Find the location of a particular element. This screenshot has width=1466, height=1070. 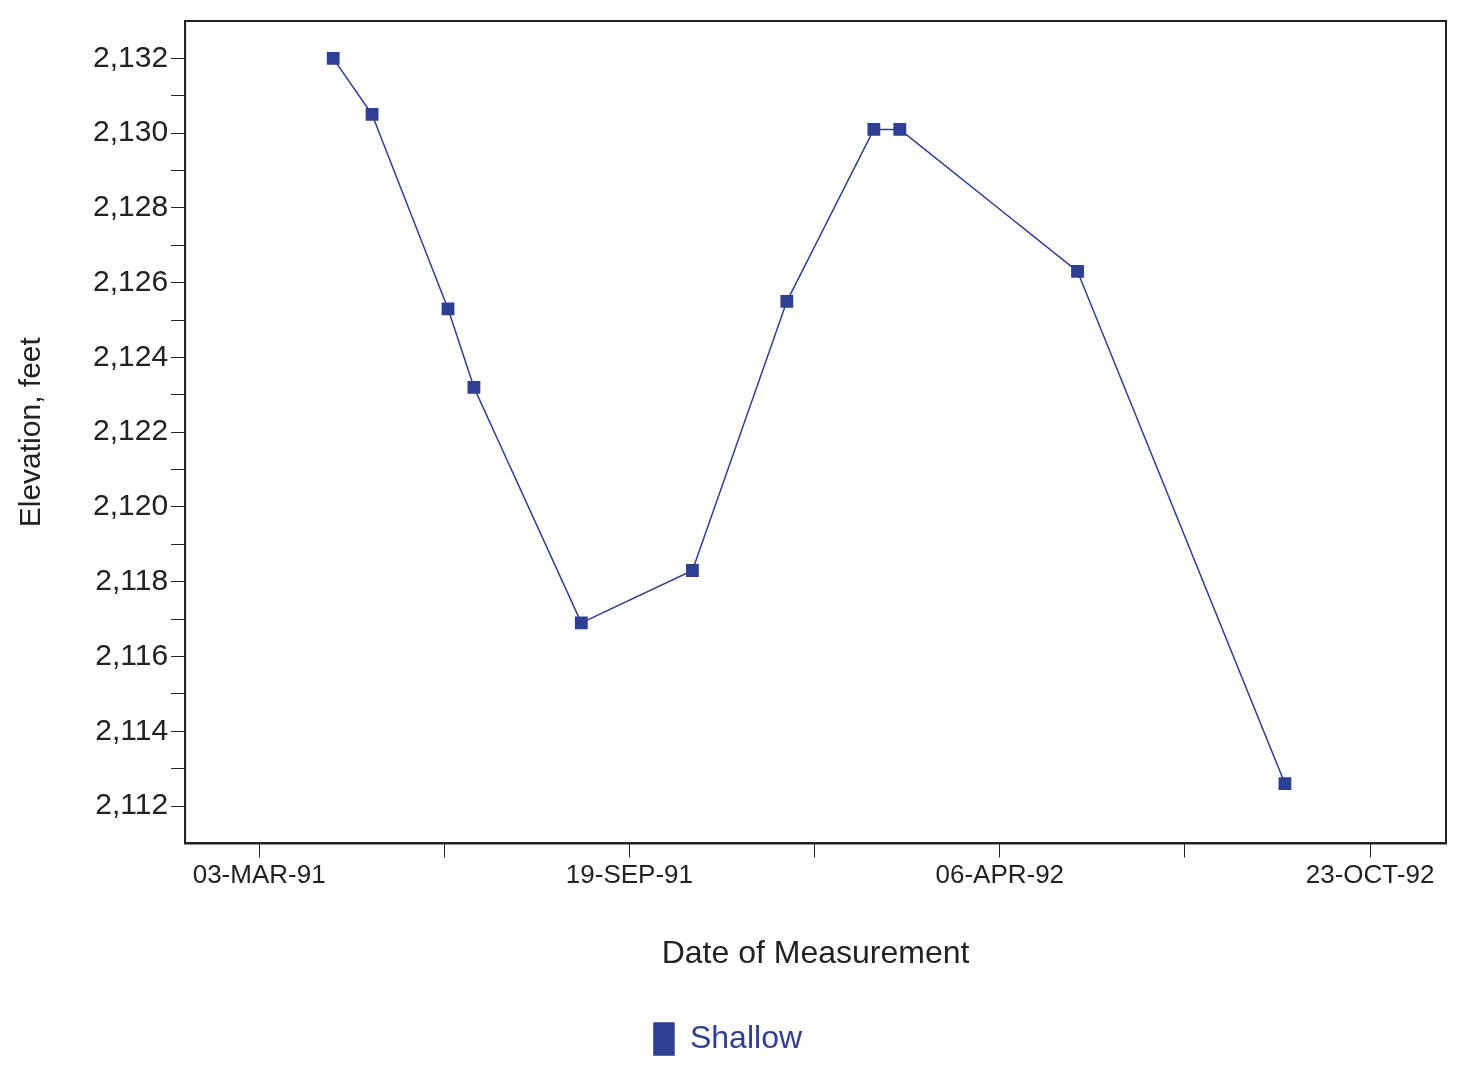

y-tick-label: 2,124 is located at coordinates (131, 355).